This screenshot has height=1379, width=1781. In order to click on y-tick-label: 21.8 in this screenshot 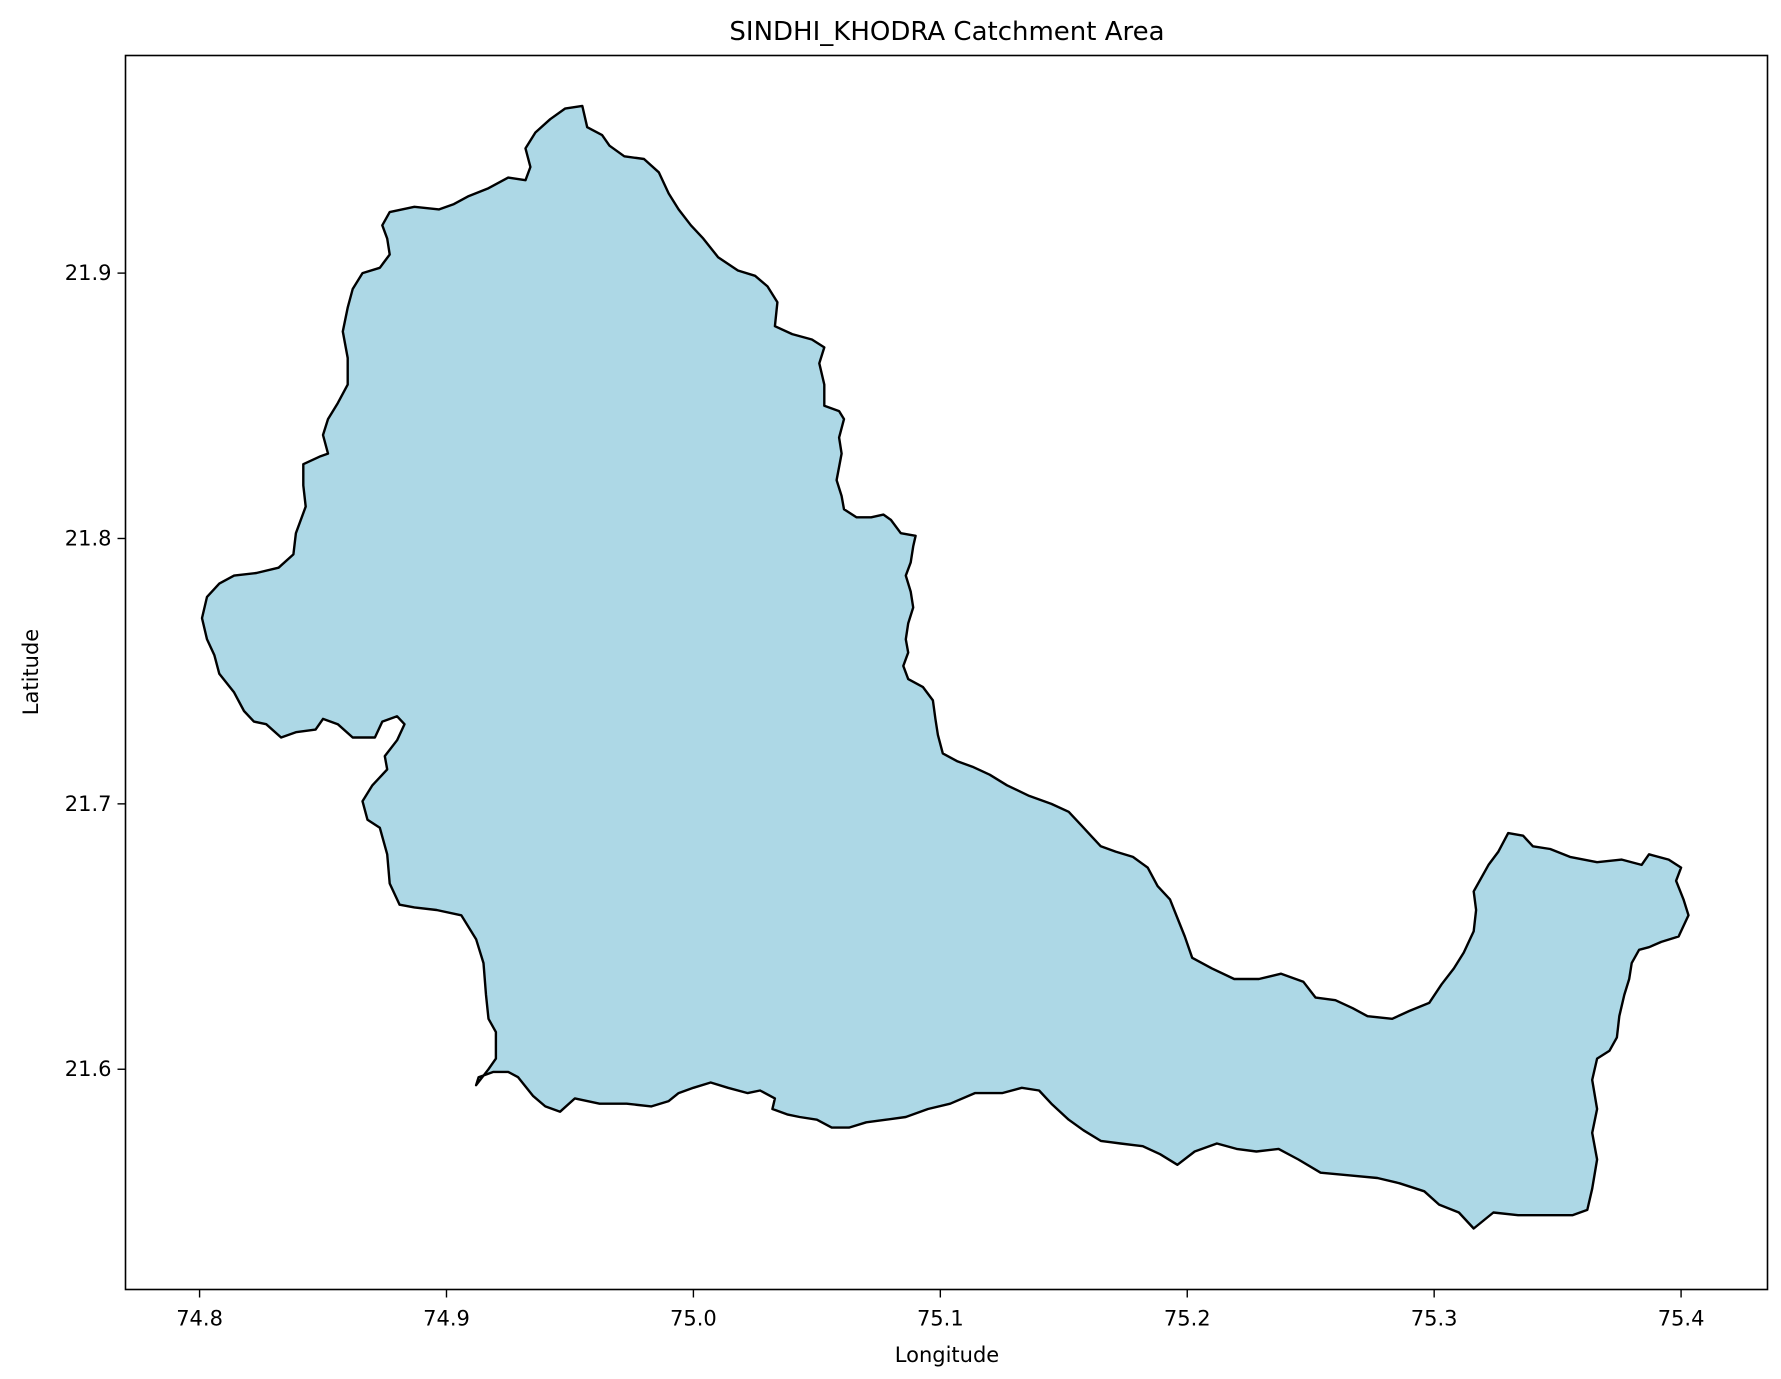, I will do `click(88, 538)`.